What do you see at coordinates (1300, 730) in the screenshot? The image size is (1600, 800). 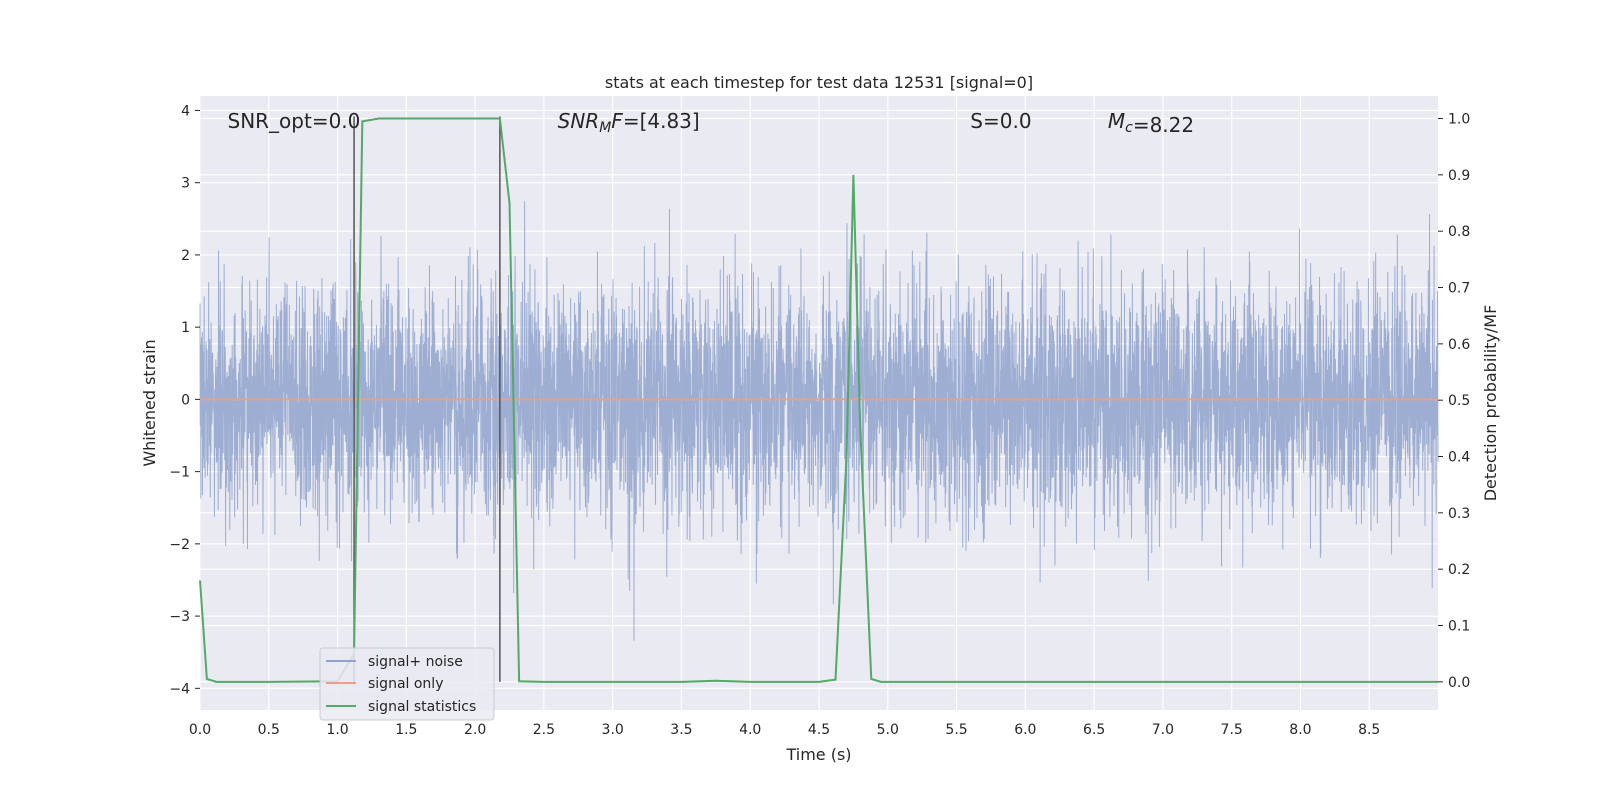 I see `x-tick-label: 8.0` at bounding box center [1300, 730].